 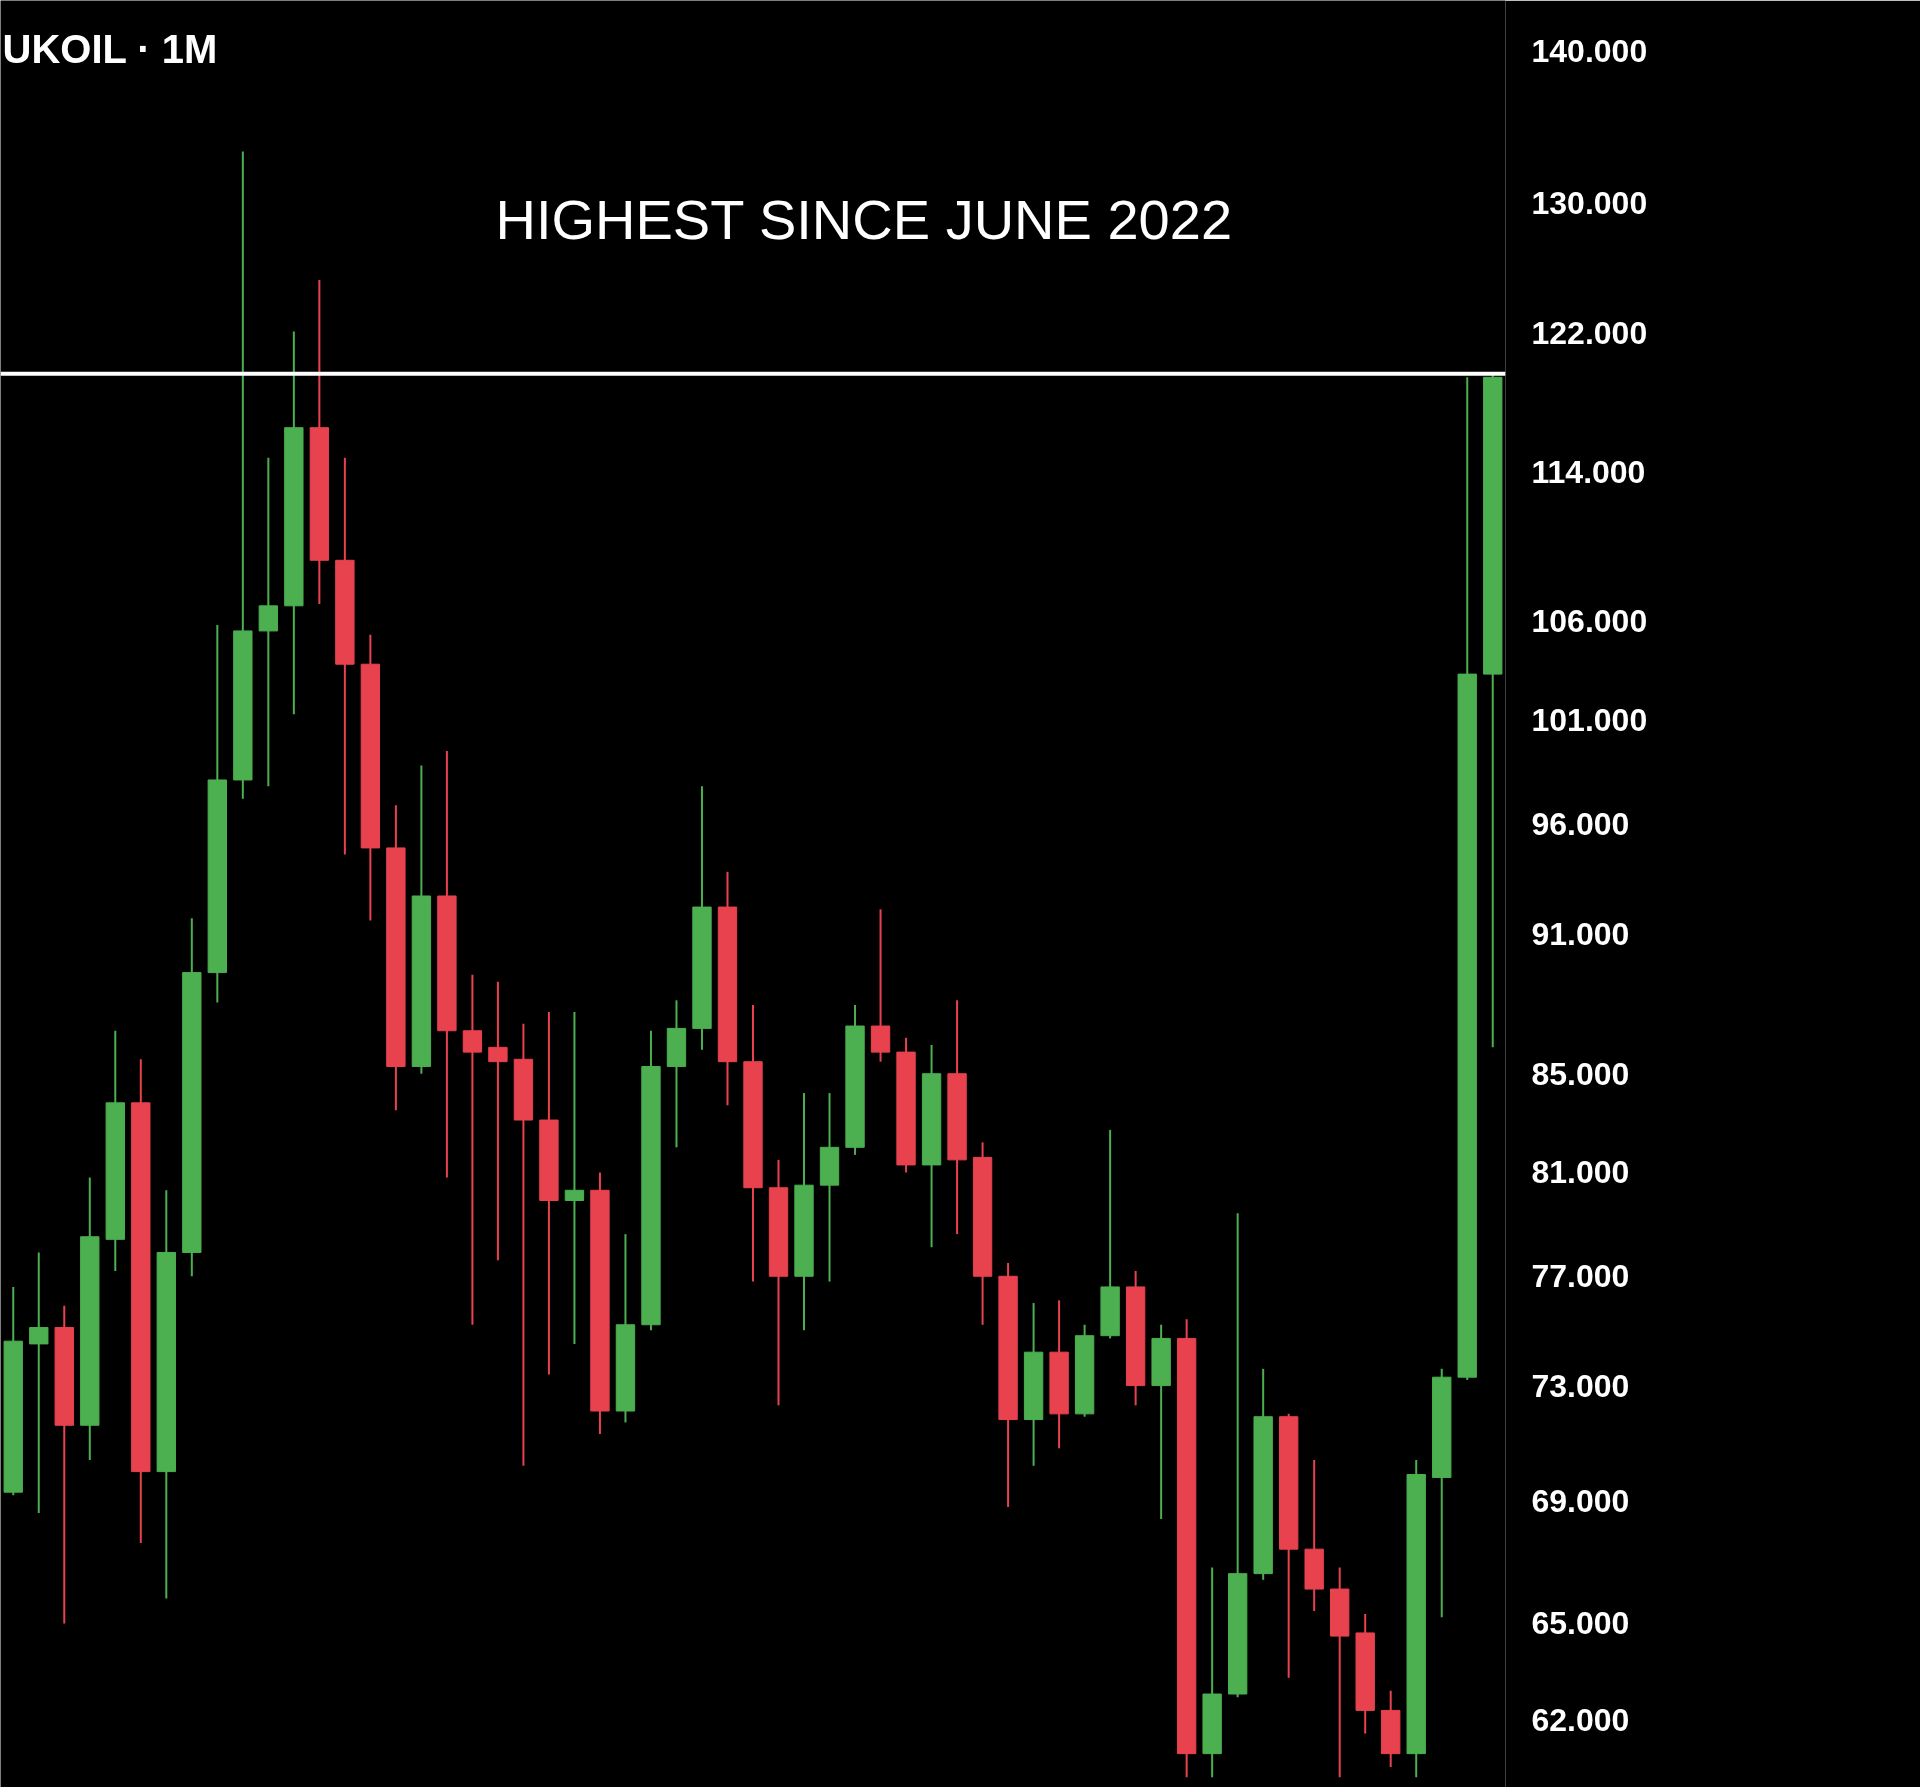 What do you see at coordinates (1589, 720) in the screenshot?
I see `y-tick-label: 101.000` at bounding box center [1589, 720].